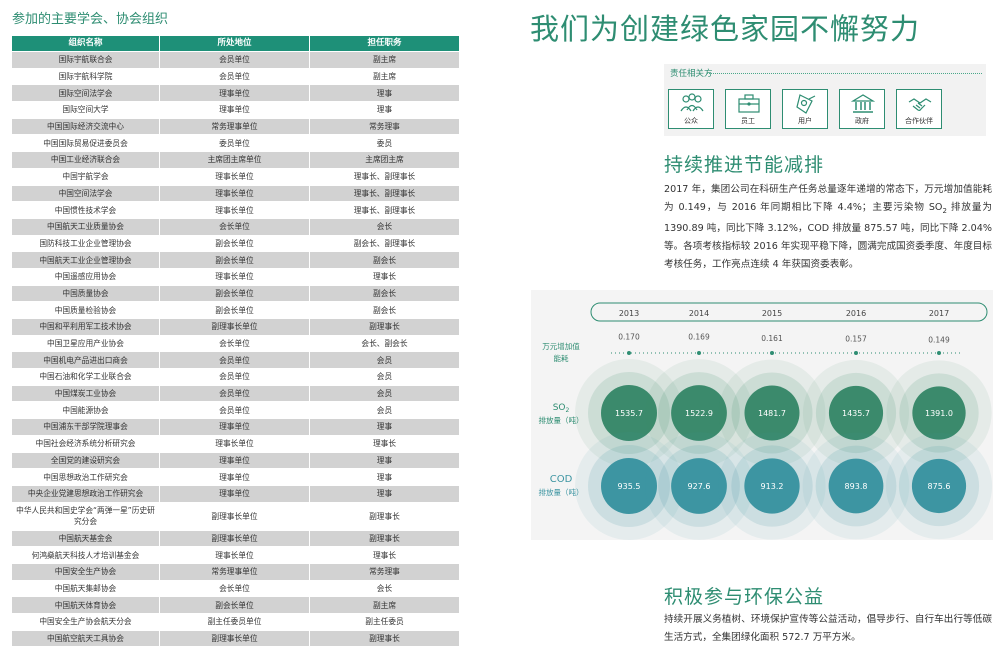 This screenshot has height=659, width=1000. I want to click on year-band, so click(789, 312).